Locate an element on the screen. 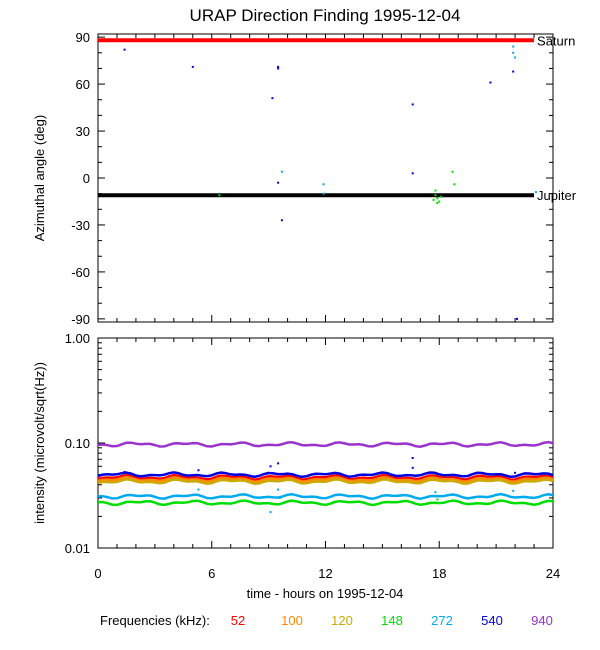  x-axis-label: time - hours on 1995-12-04 is located at coordinates (325, 593).